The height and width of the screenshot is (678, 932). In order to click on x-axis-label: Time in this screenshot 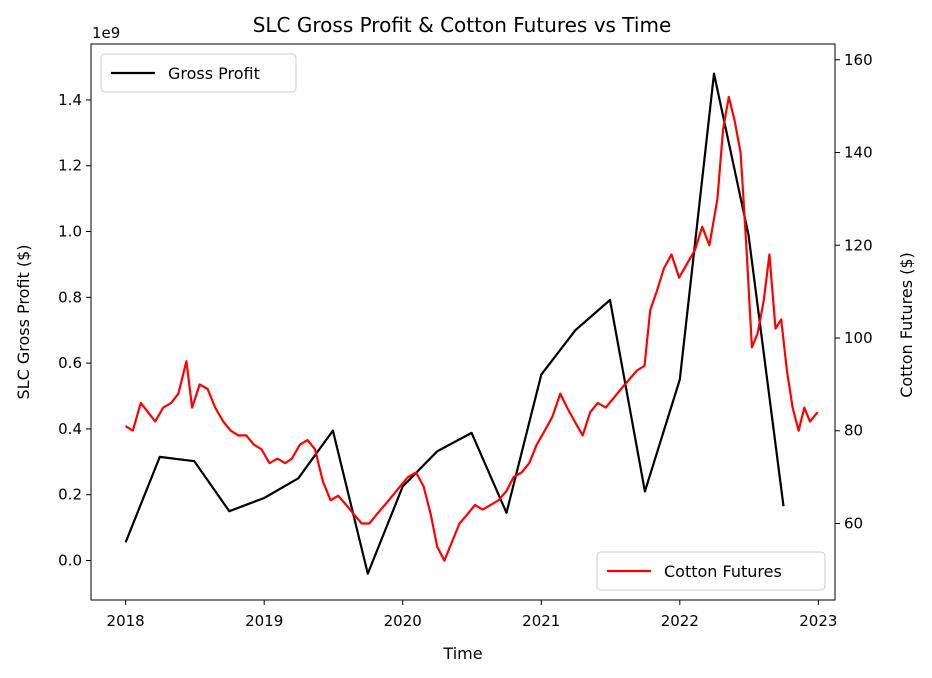, I will do `click(462, 653)`.